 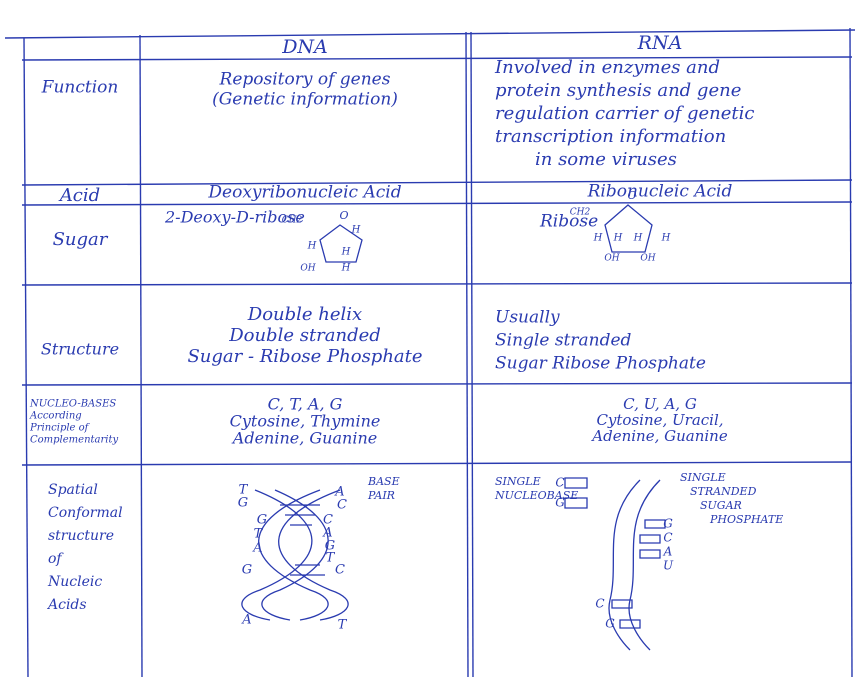 I want to click on diagram-label: U, so click(x=668, y=566).